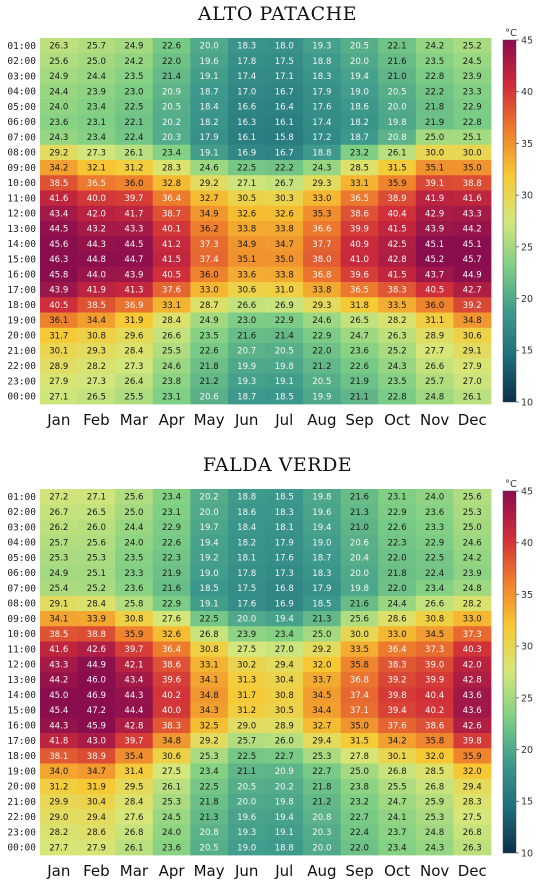  I want to click on cell-value-label: 20.9, so click(284, 772).